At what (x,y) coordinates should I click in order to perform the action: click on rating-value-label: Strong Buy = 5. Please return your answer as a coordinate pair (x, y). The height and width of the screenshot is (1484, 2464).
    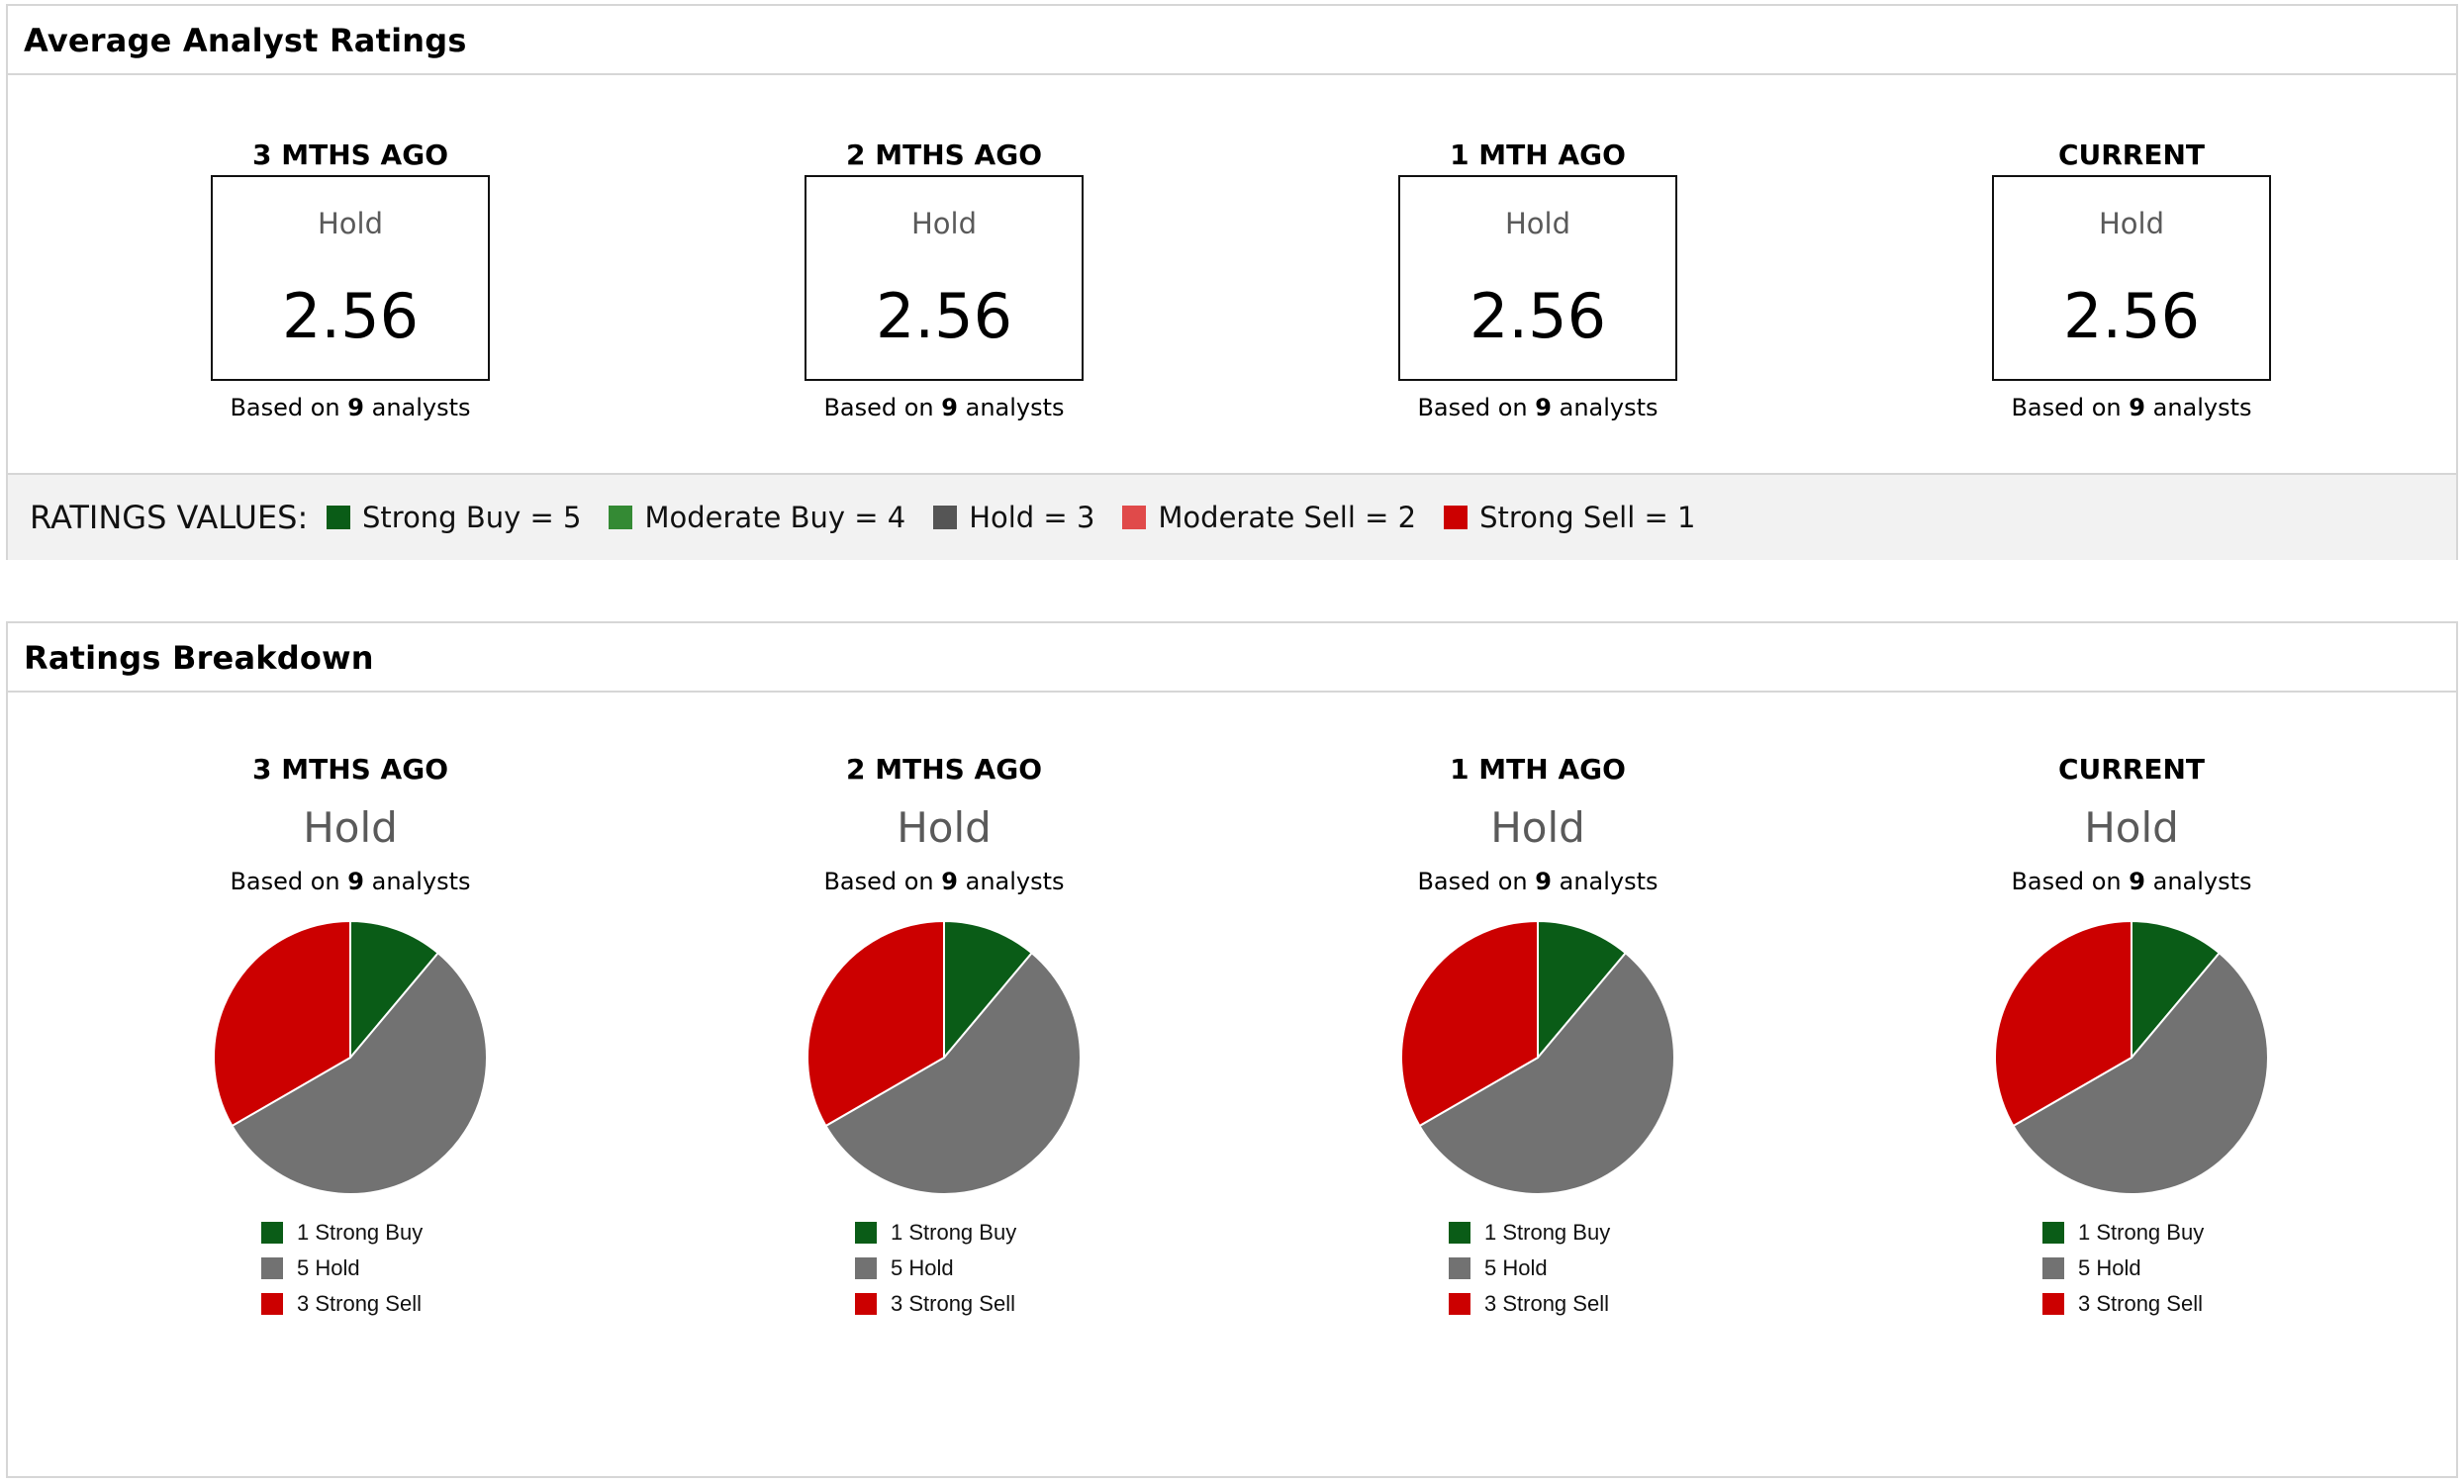
    Looking at the image, I should click on (472, 517).